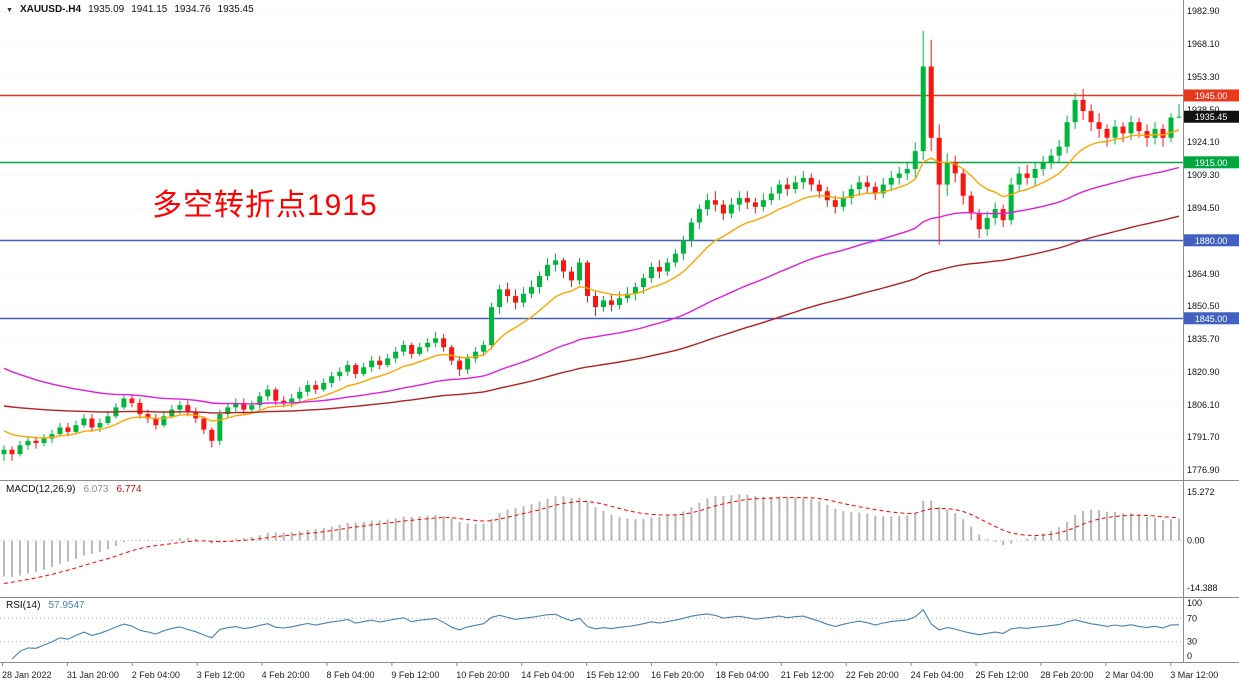  Describe the element at coordinates (742, 675) in the screenshot. I see `time-label: 18 Feb 04:00` at that location.